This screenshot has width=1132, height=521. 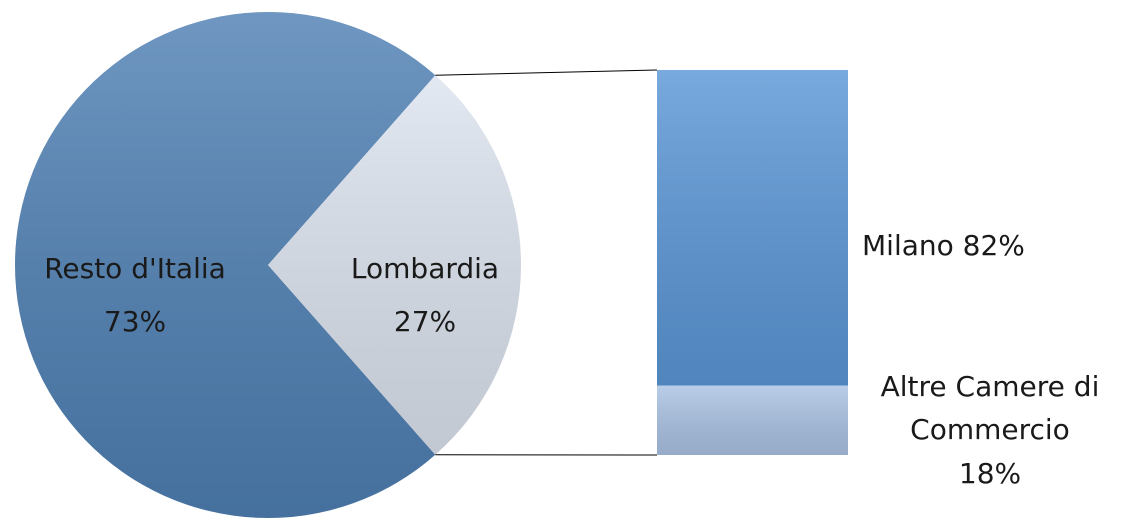 I want to click on pie-label: Lombardia 27%, so click(x=425, y=295).